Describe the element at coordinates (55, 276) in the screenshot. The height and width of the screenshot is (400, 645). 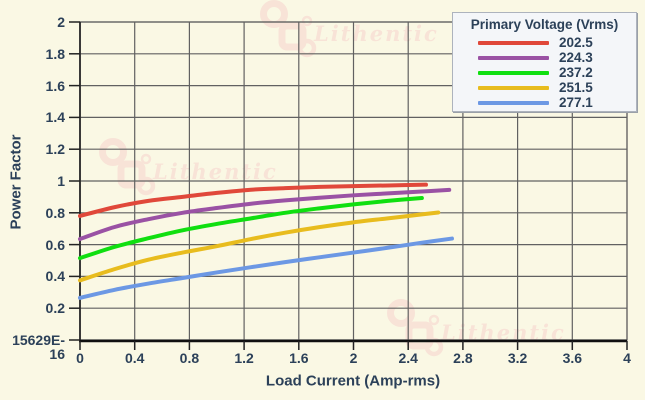
I see `y-tick-label: 0.4` at that location.